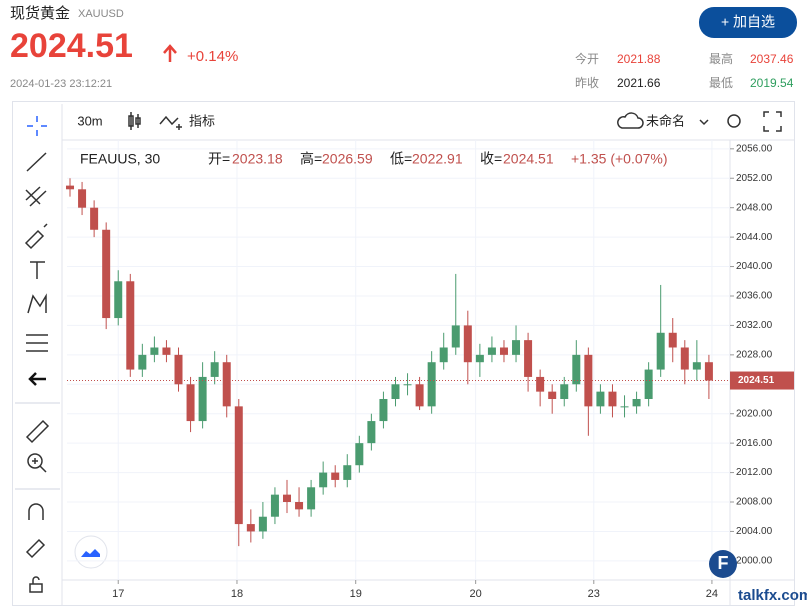  I want to click on ruler-tool, so click(37, 431).